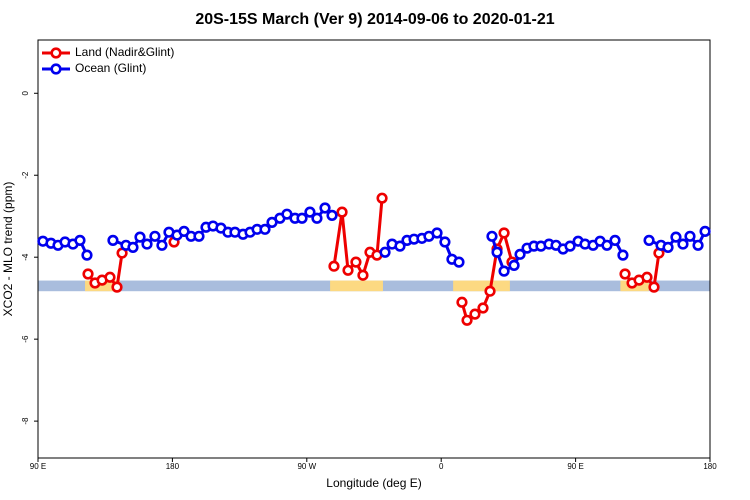  I want to click on y-axis-label: XCO2 - MLO trend (ppm), so click(8, 249).